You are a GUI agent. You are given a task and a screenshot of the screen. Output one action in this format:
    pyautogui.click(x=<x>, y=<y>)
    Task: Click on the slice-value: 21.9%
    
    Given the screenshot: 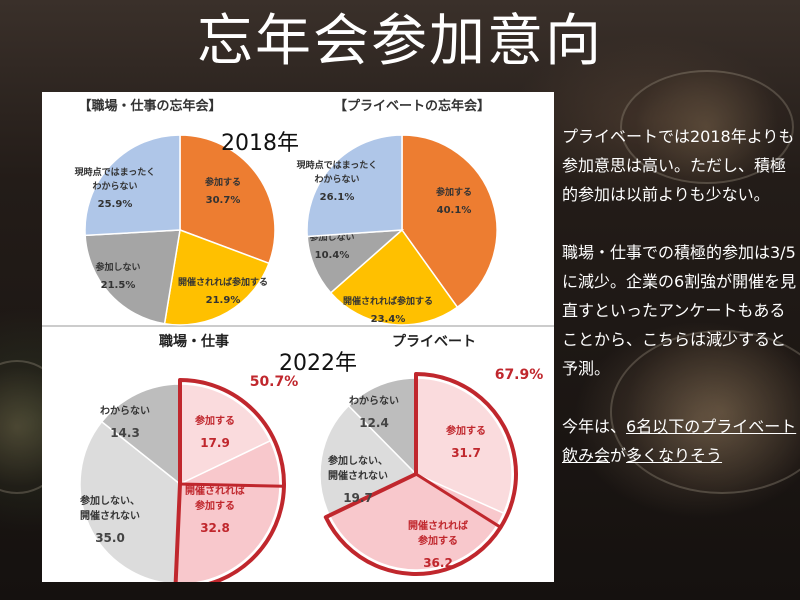 What is the action you would take?
    pyautogui.click(x=223, y=300)
    